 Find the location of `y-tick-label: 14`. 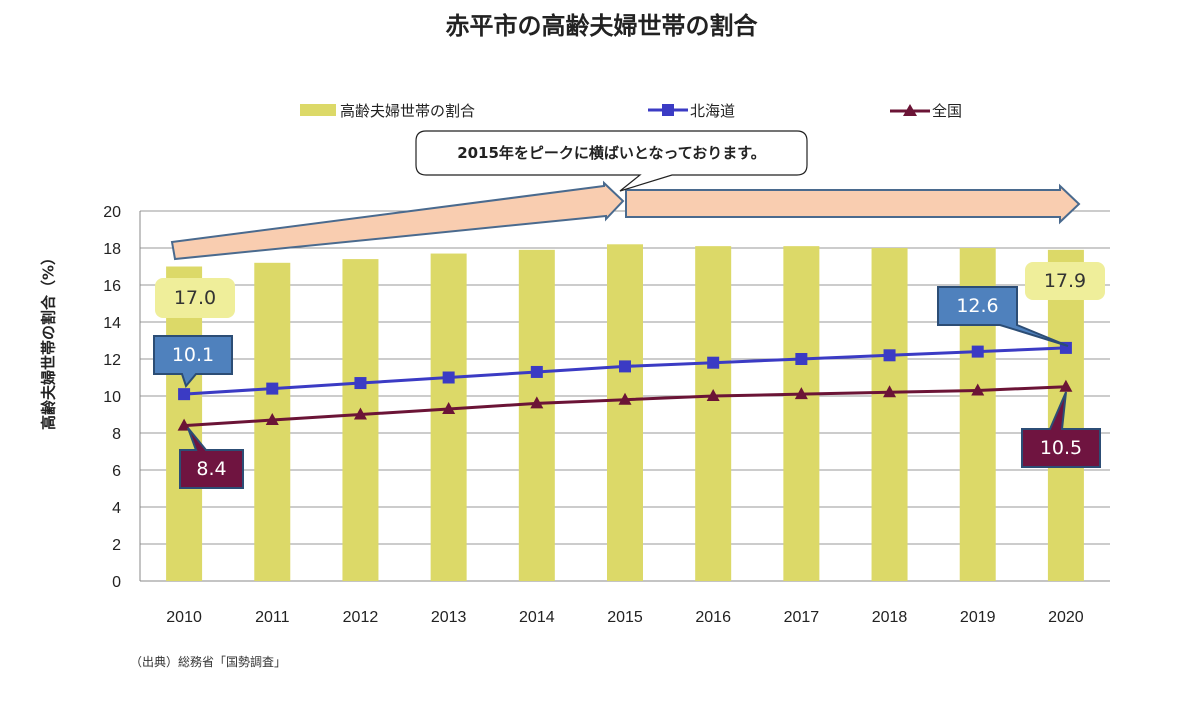

y-tick-label: 14 is located at coordinates (112, 323).